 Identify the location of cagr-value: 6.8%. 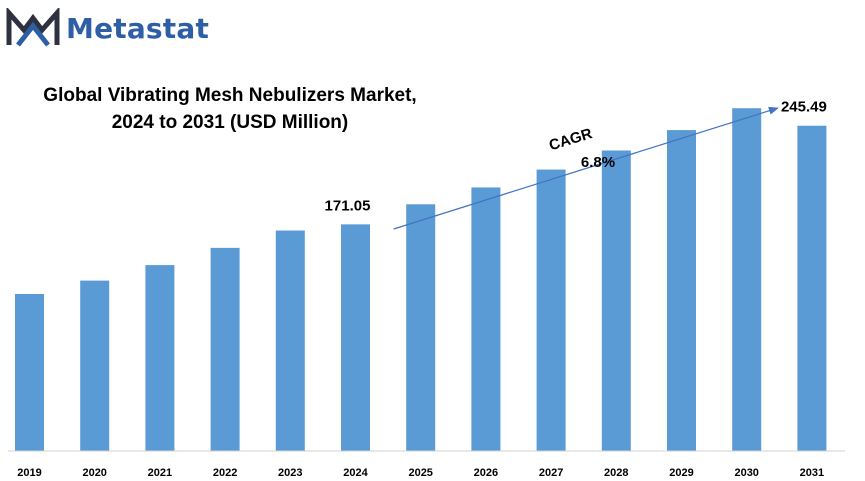
(598, 162).